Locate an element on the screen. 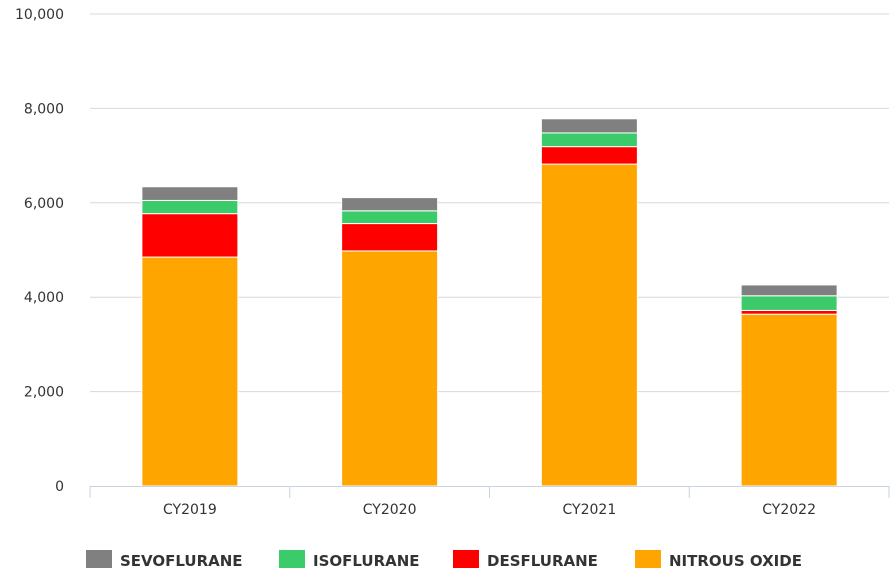 The image size is (892, 578). x-axis is located at coordinates (489, 492).